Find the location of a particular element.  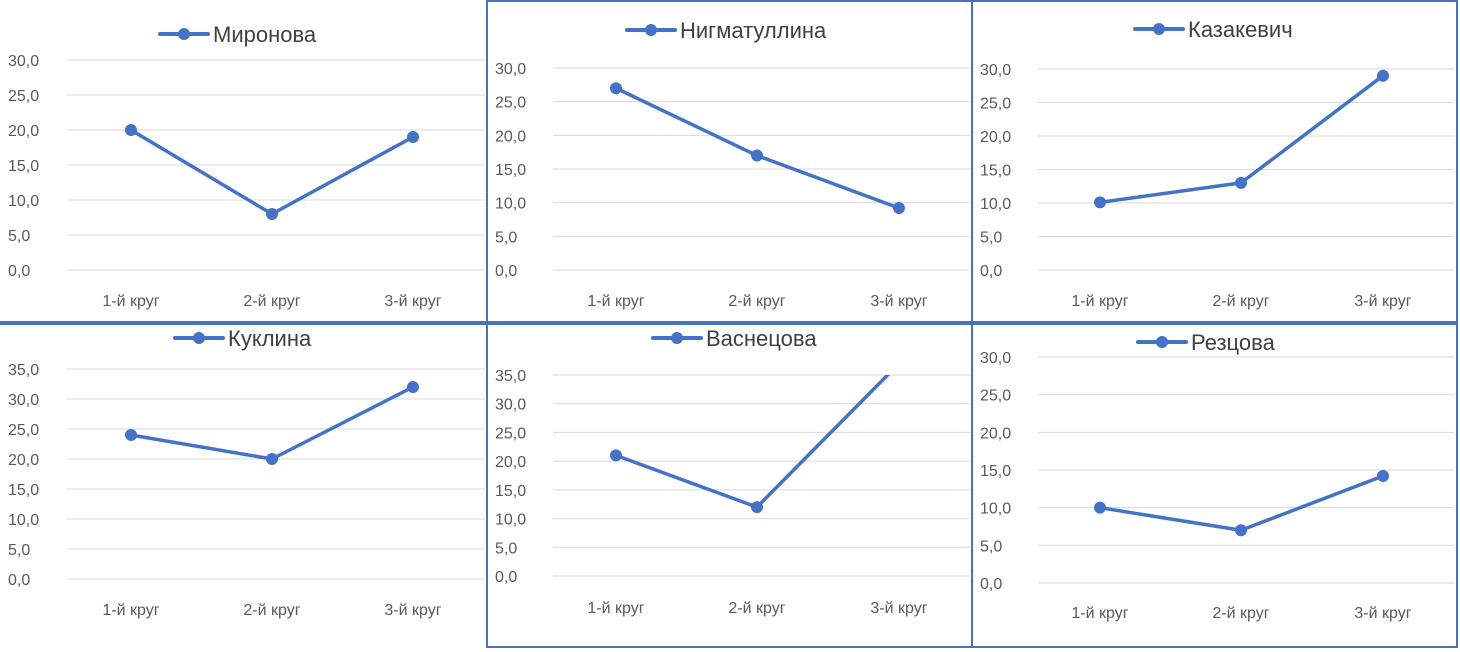

legend: Казакевич is located at coordinates (1213, 29).